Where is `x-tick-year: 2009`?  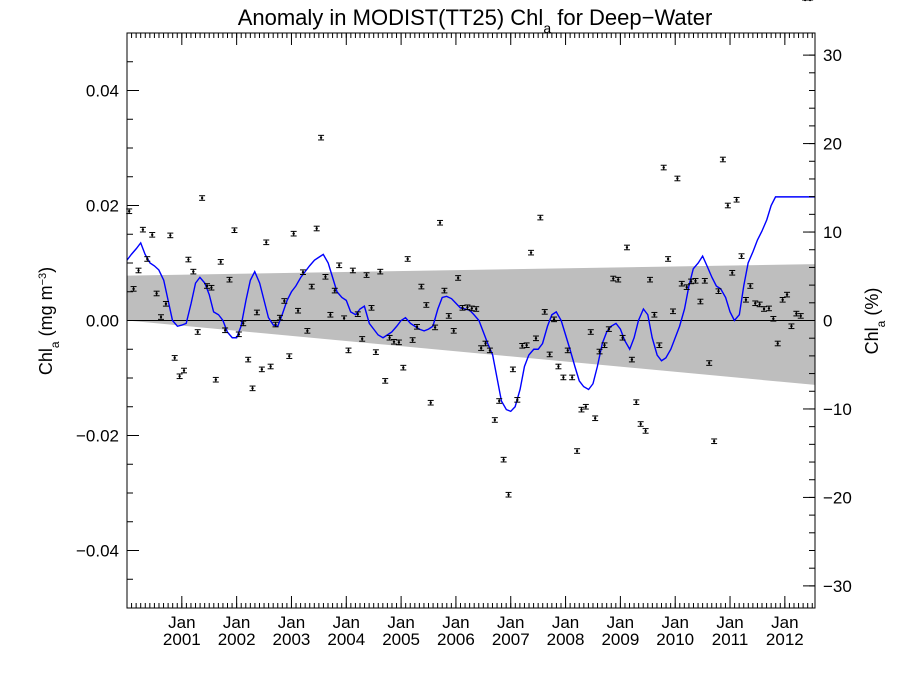 x-tick-year: 2009 is located at coordinates (620, 639).